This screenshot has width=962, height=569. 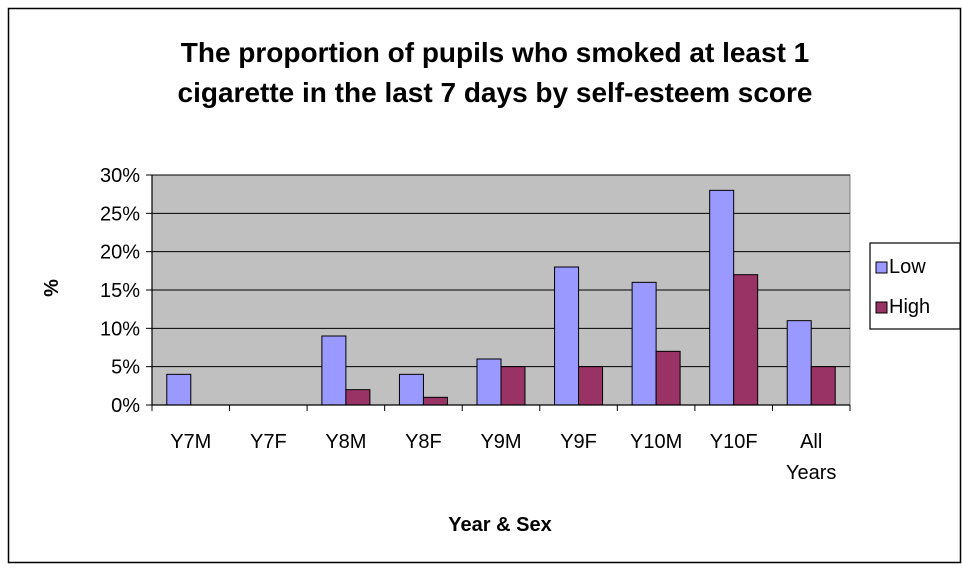 What do you see at coordinates (734, 442) in the screenshot?
I see `x-tick-label: Y10F` at bounding box center [734, 442].